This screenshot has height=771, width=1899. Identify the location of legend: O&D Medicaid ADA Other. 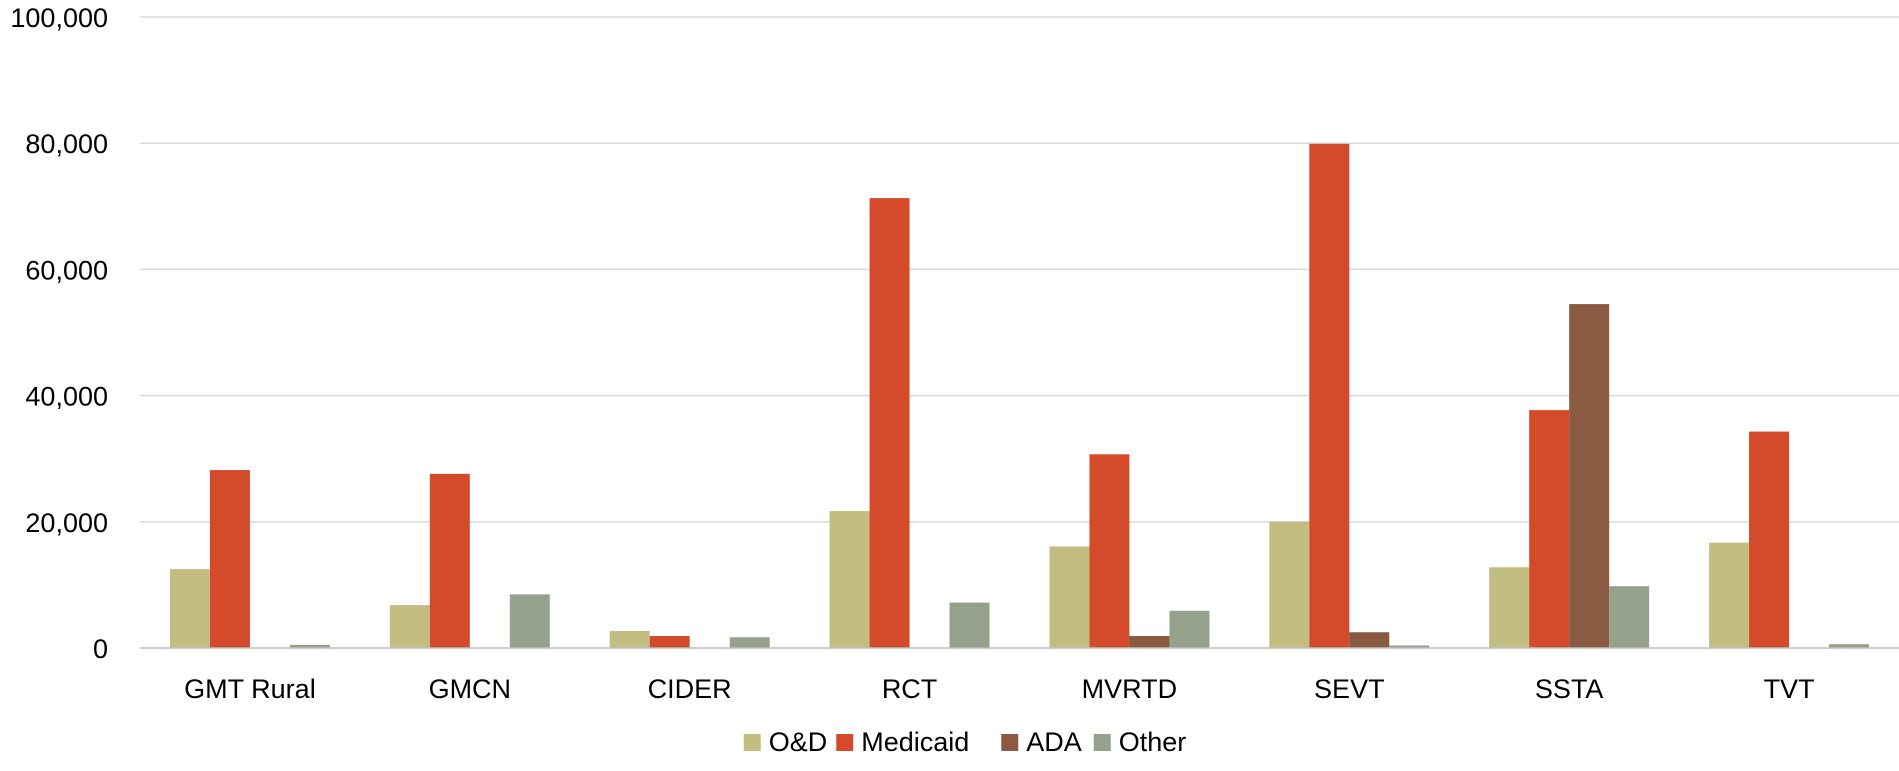
(965, 742).